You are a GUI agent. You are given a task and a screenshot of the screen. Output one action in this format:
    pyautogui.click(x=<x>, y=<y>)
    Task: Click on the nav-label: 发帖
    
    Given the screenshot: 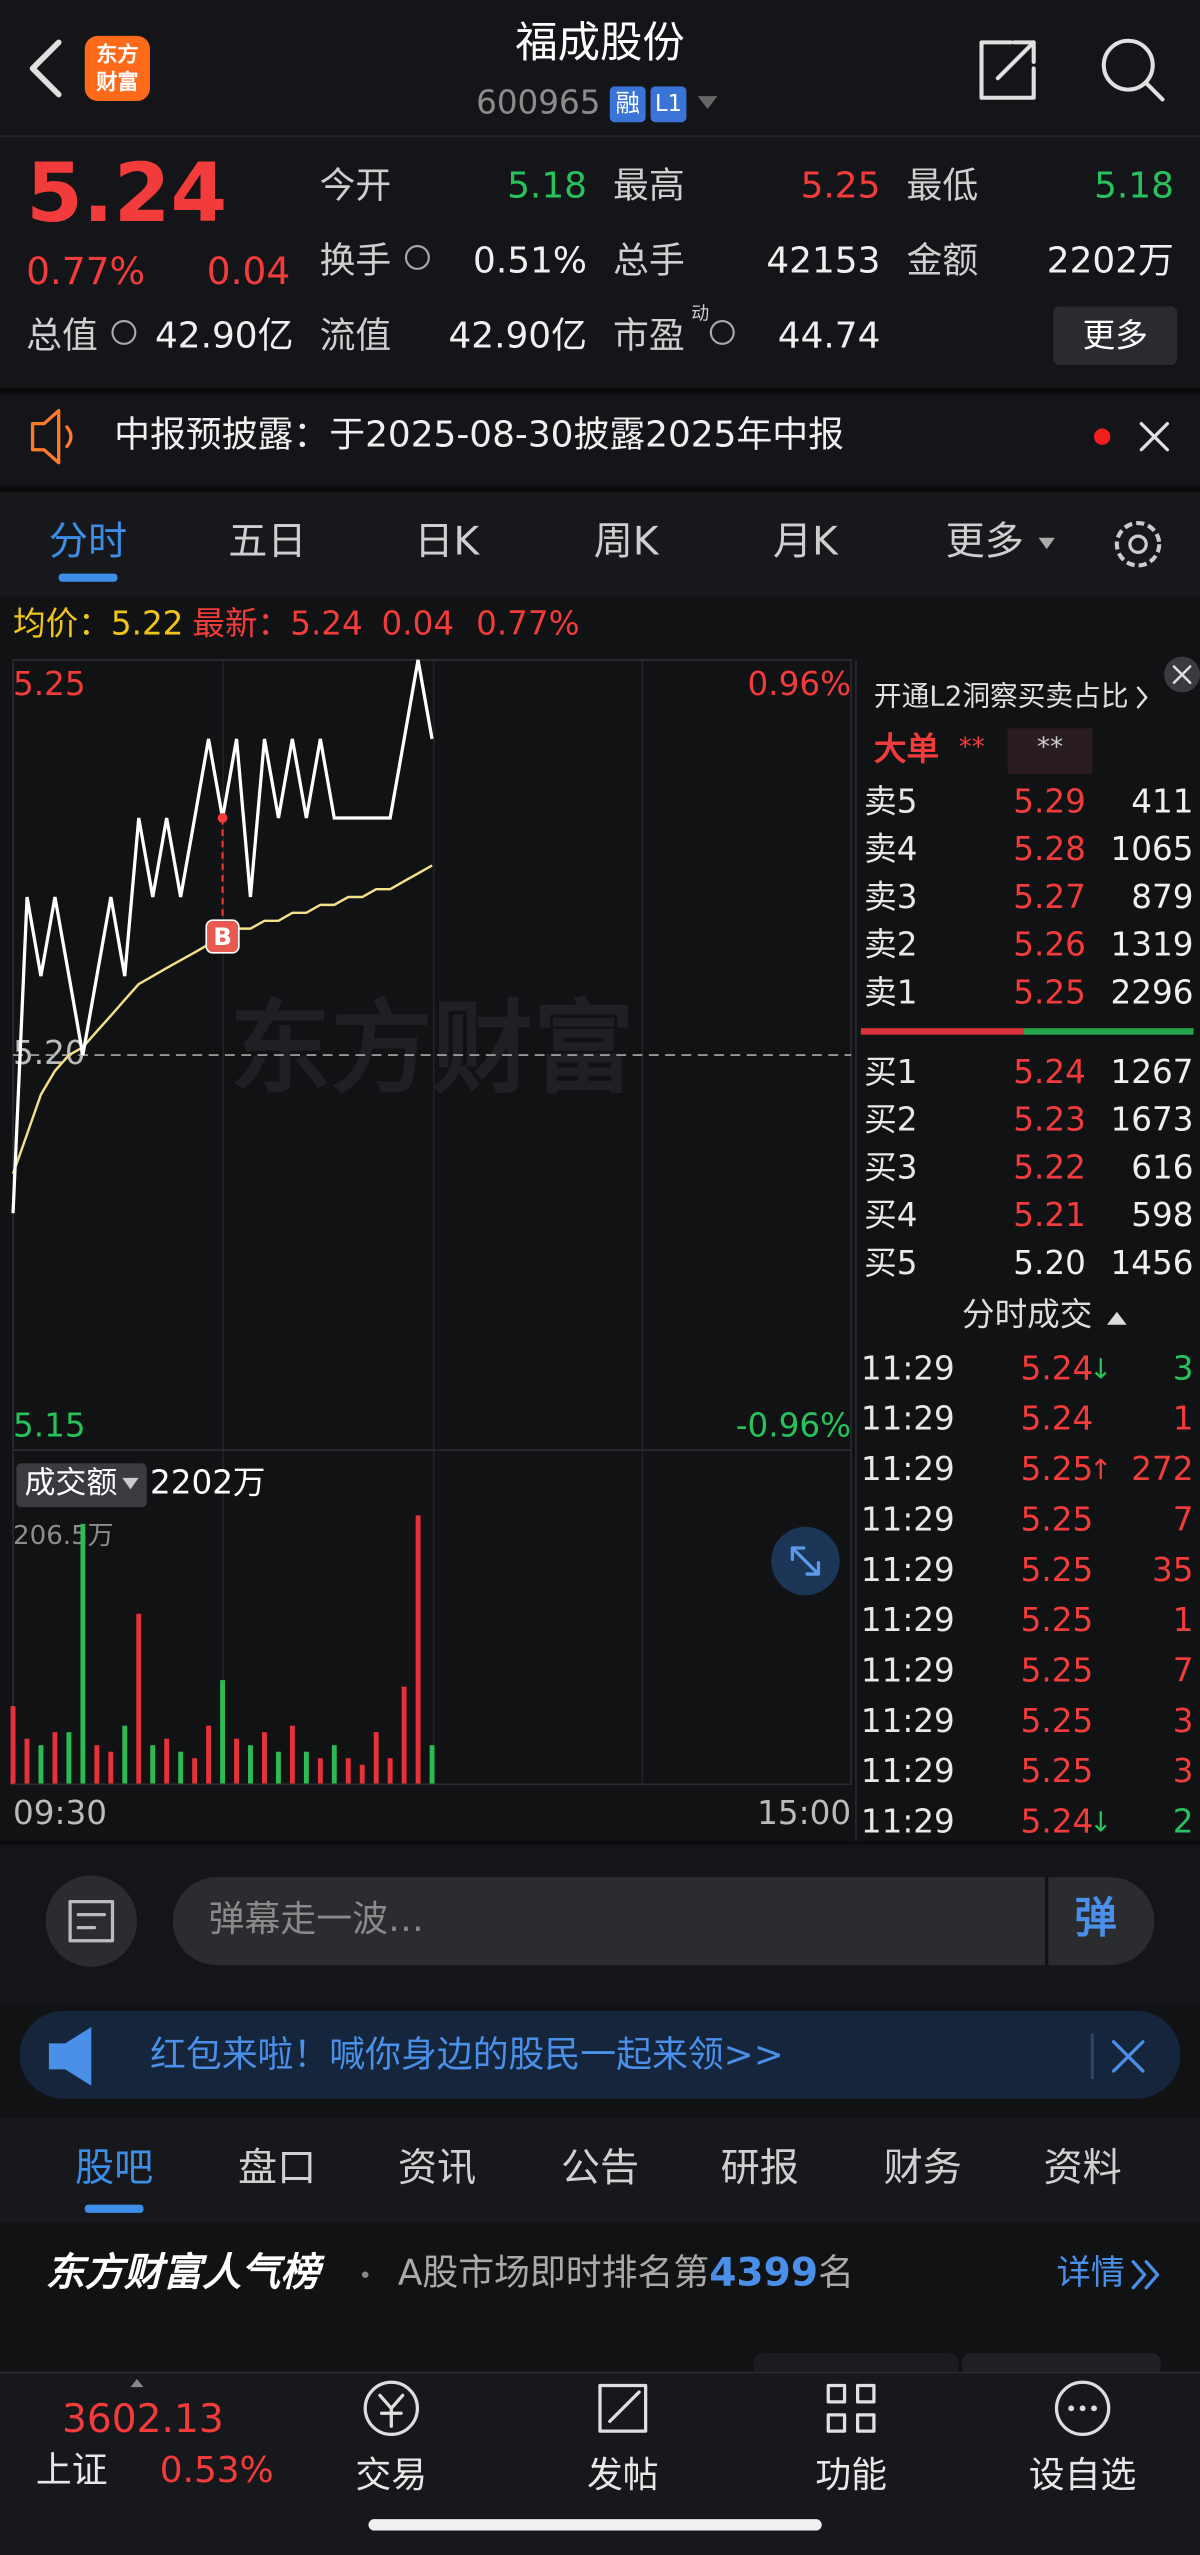 What is the action you would take?
    pyautogui.click(x=623, y=2475)
    